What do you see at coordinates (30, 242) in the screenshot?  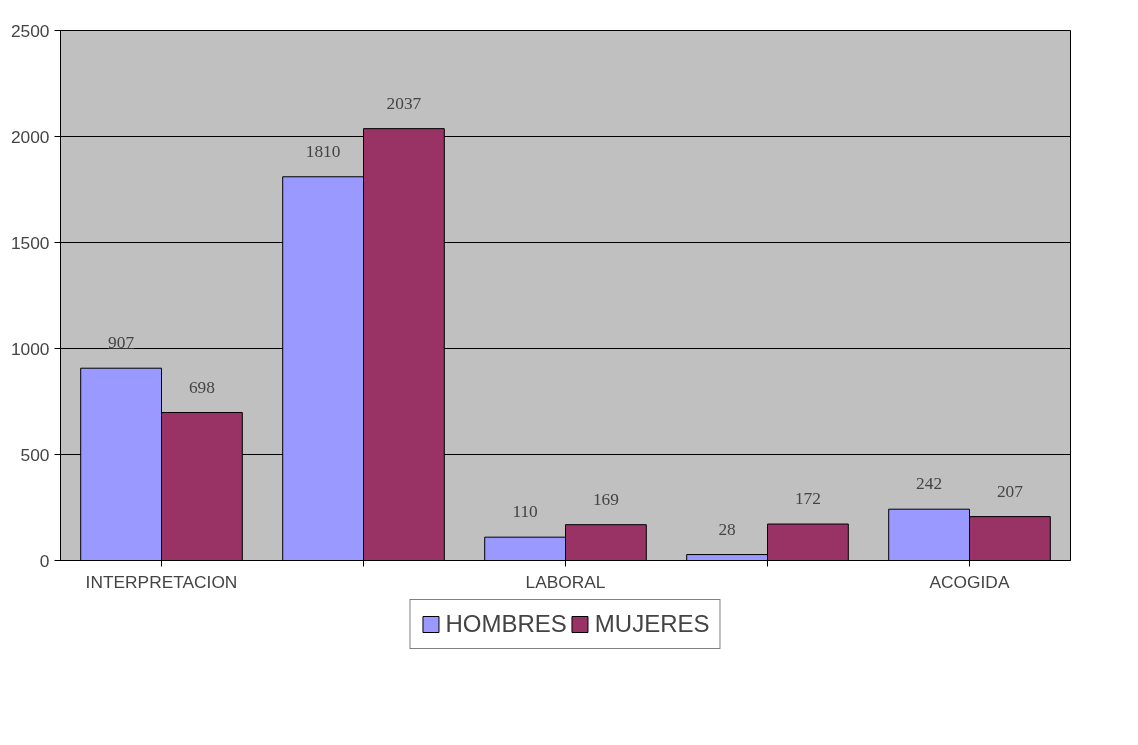 I see `y-tick-label: 1500` at bounding box center [30, 242].